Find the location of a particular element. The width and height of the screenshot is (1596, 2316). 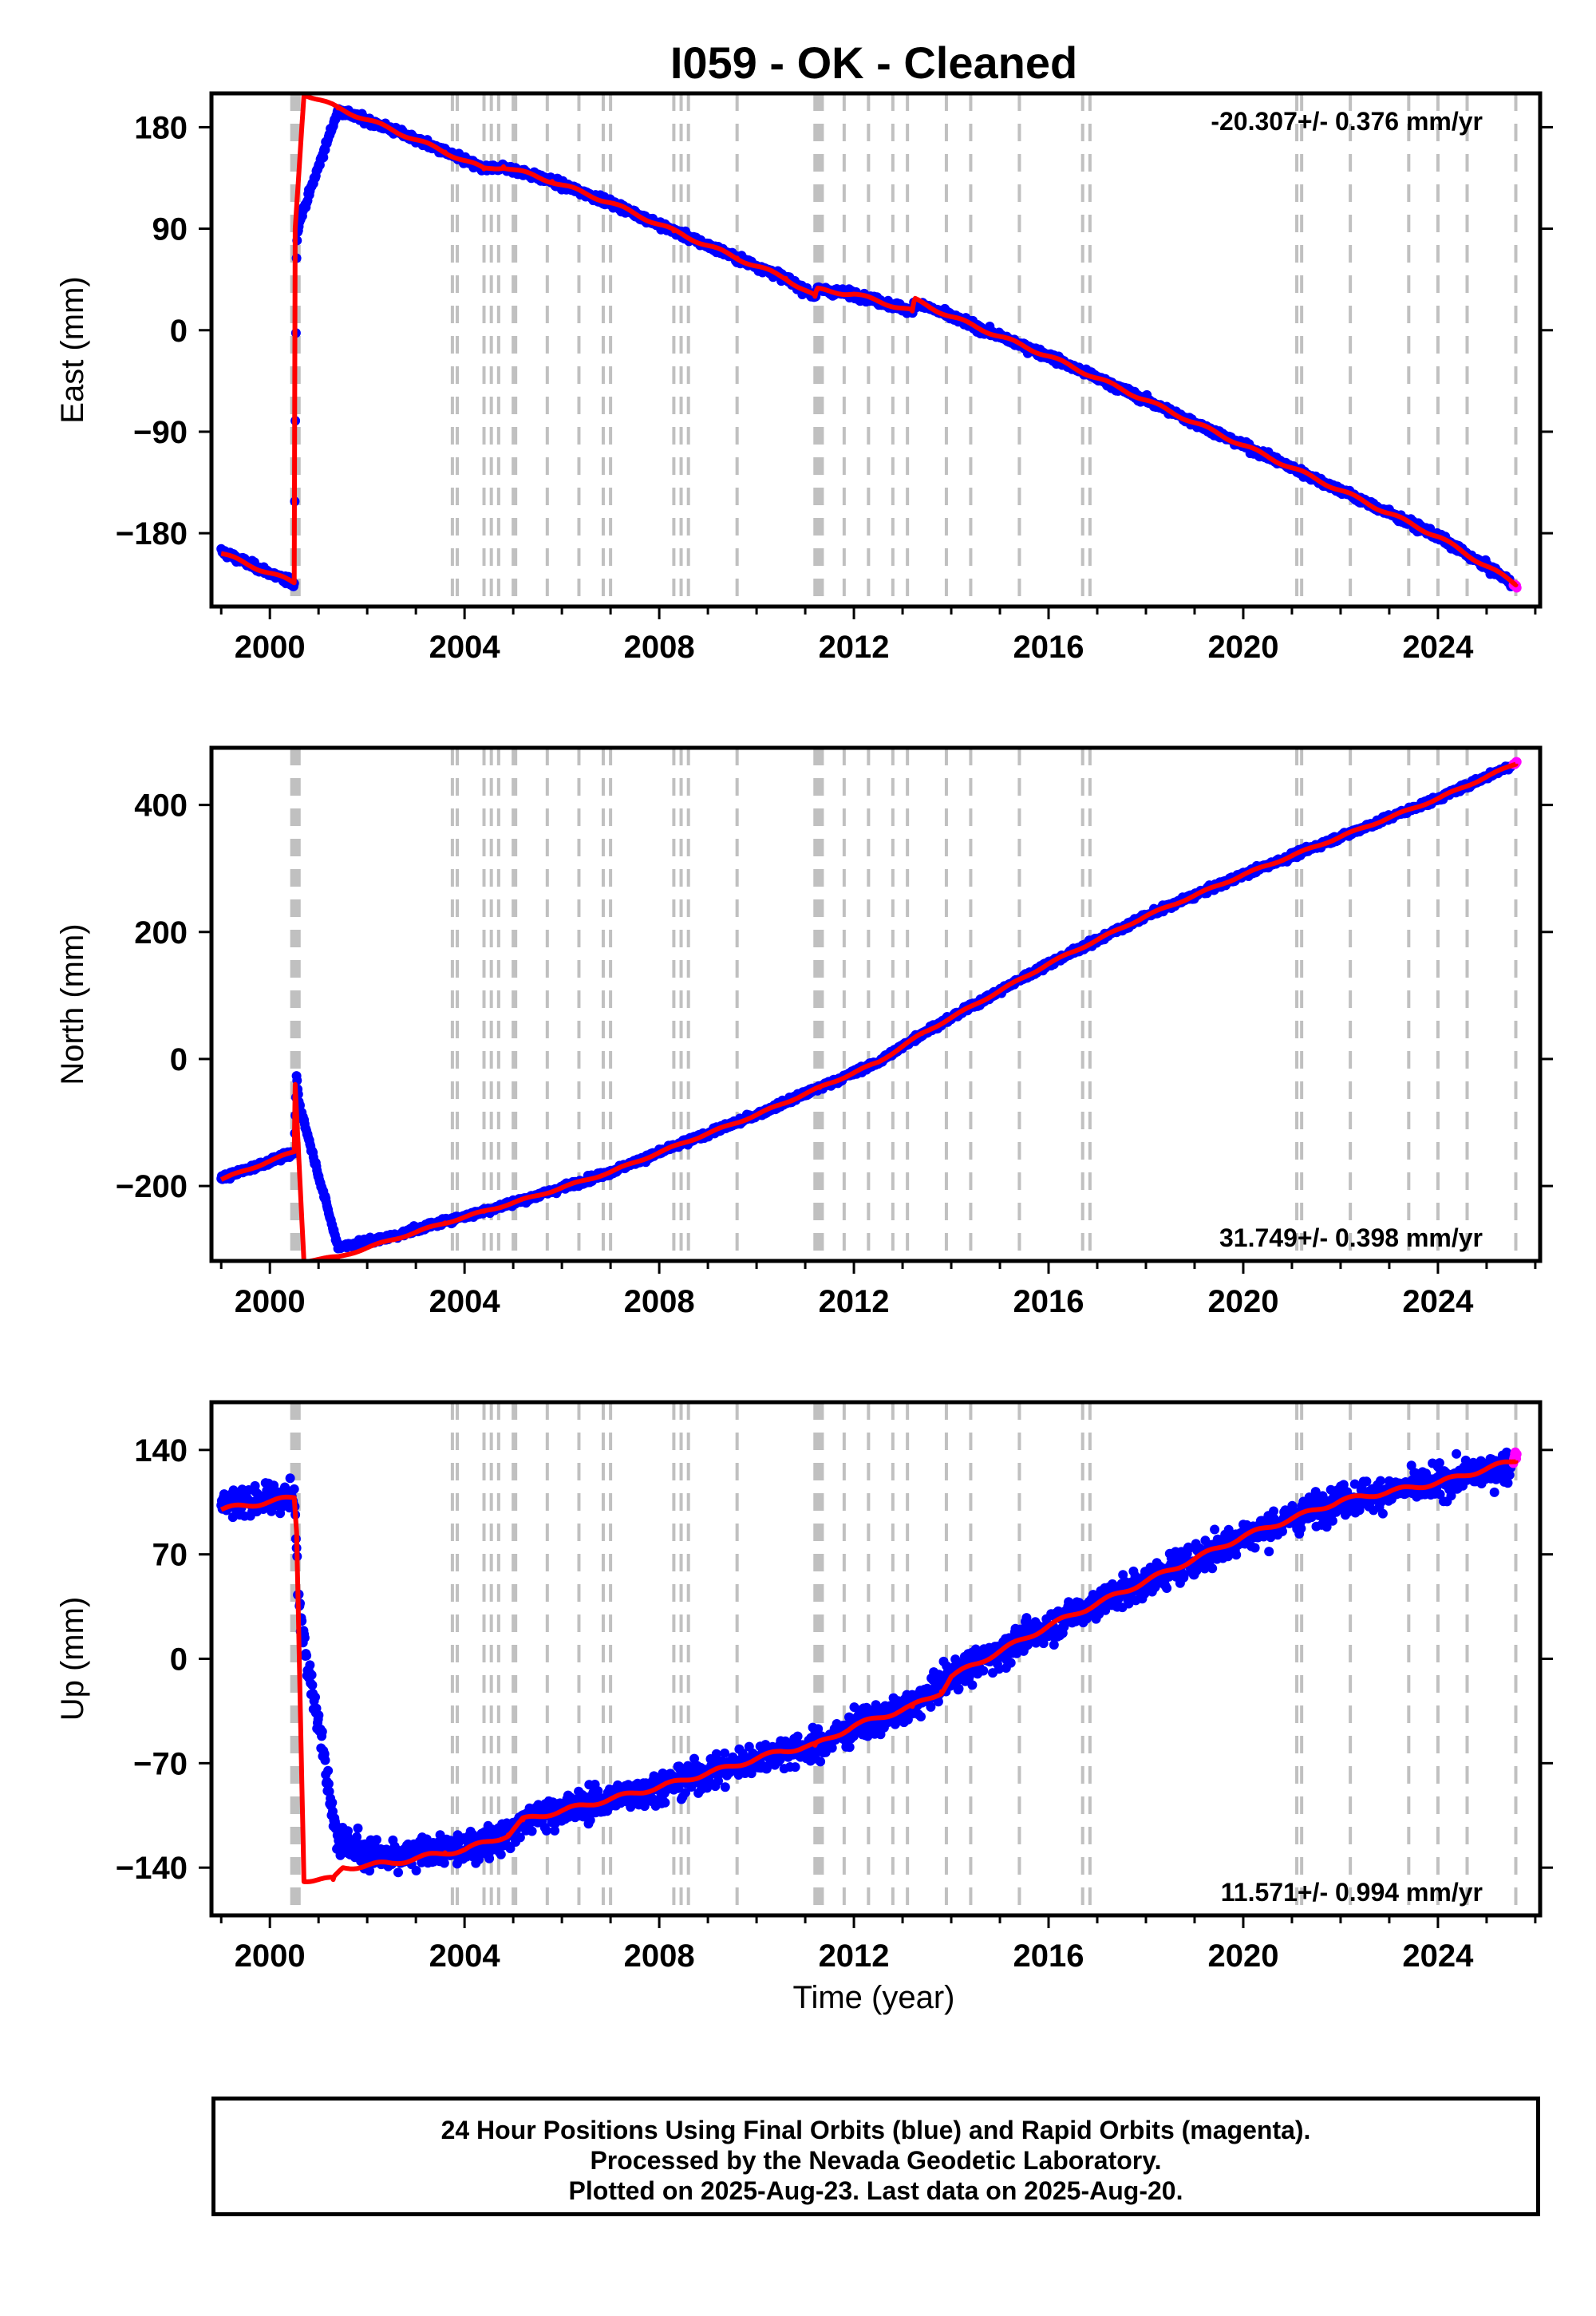

chart-title: I059 - OK - Cleaned is located at coordinates (873, 63).